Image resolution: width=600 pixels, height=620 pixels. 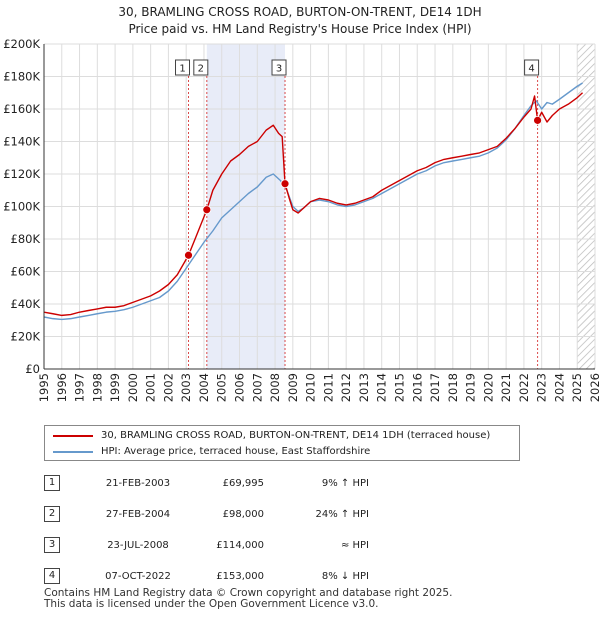 I want to click on sale-hpi-comparison: 9% ↑ HPI, so click(x=345, y=483).